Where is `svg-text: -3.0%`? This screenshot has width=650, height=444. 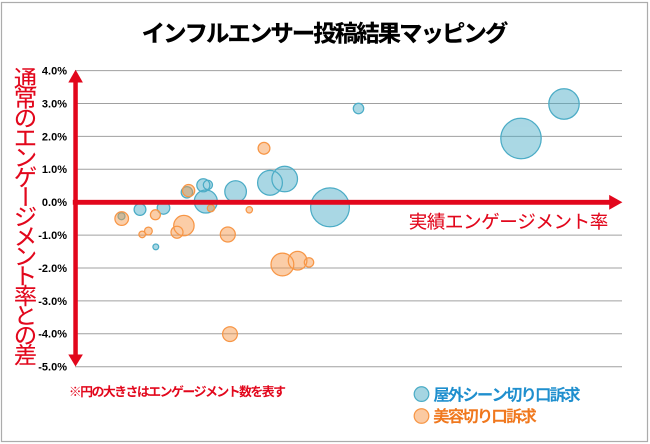 svg-text: -3.0% is located at coordinates (52, 302).